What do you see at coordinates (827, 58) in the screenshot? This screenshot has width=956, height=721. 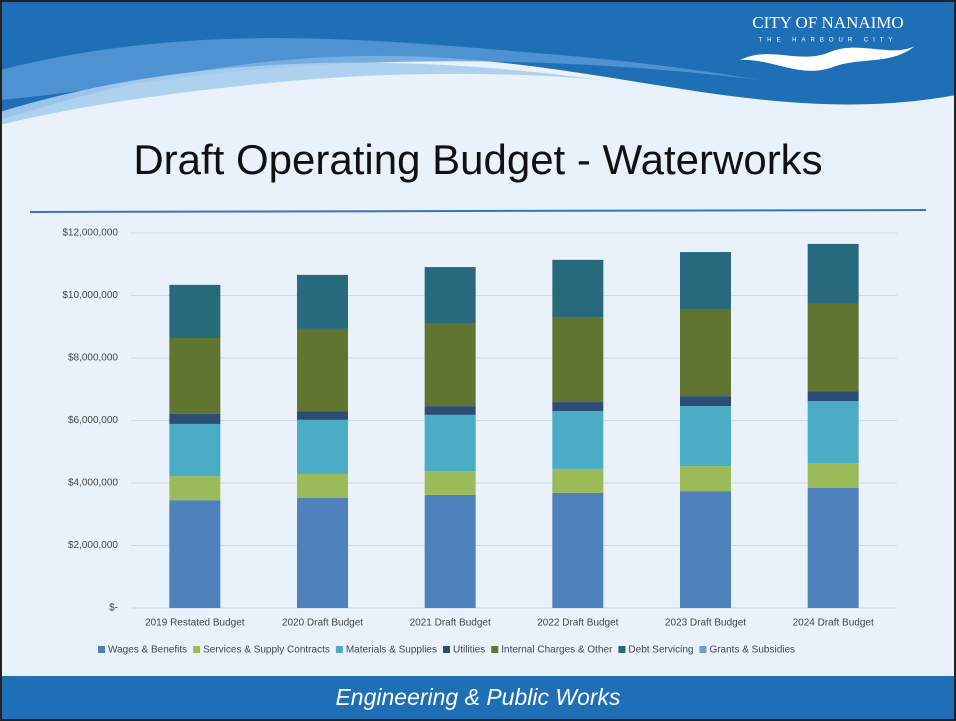 I see `logo-wave` at bounding box center [827, 58].